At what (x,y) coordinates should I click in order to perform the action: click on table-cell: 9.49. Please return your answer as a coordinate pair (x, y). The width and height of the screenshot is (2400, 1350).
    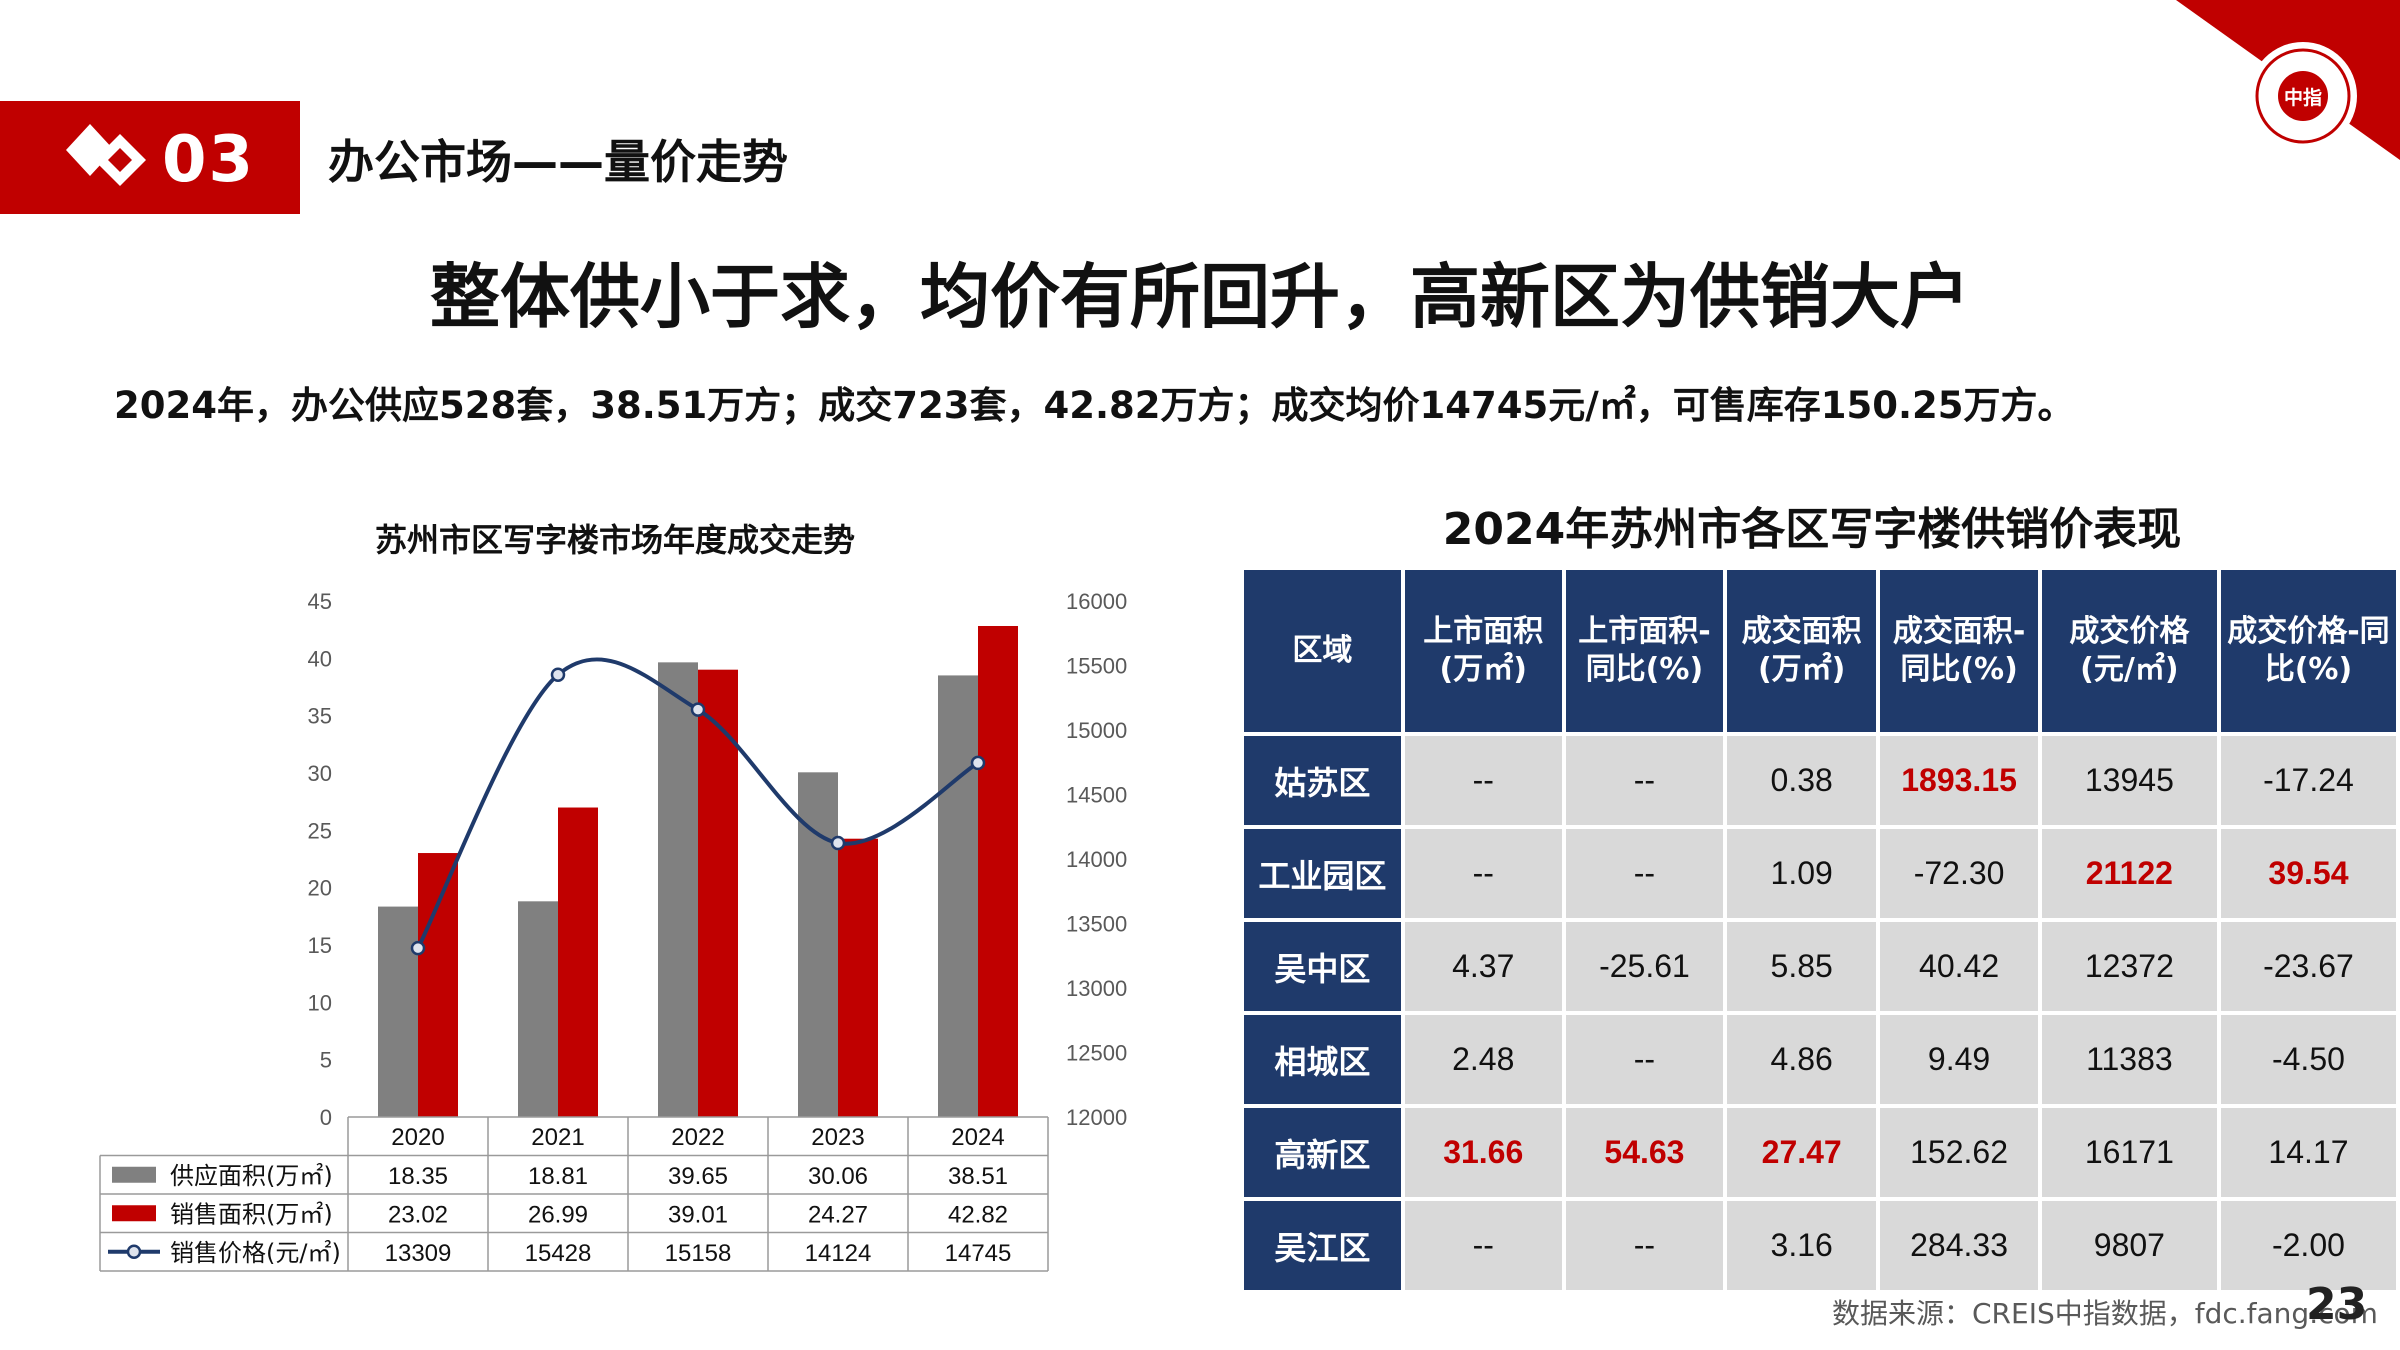
    Looking at the image, I should click on (1959, 1059).